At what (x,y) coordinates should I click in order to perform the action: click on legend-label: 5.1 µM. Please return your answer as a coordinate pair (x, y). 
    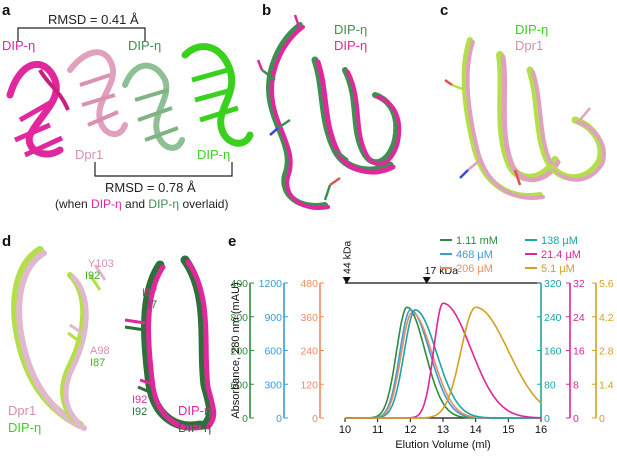
    Looking at the image, I should click on (558, 269).